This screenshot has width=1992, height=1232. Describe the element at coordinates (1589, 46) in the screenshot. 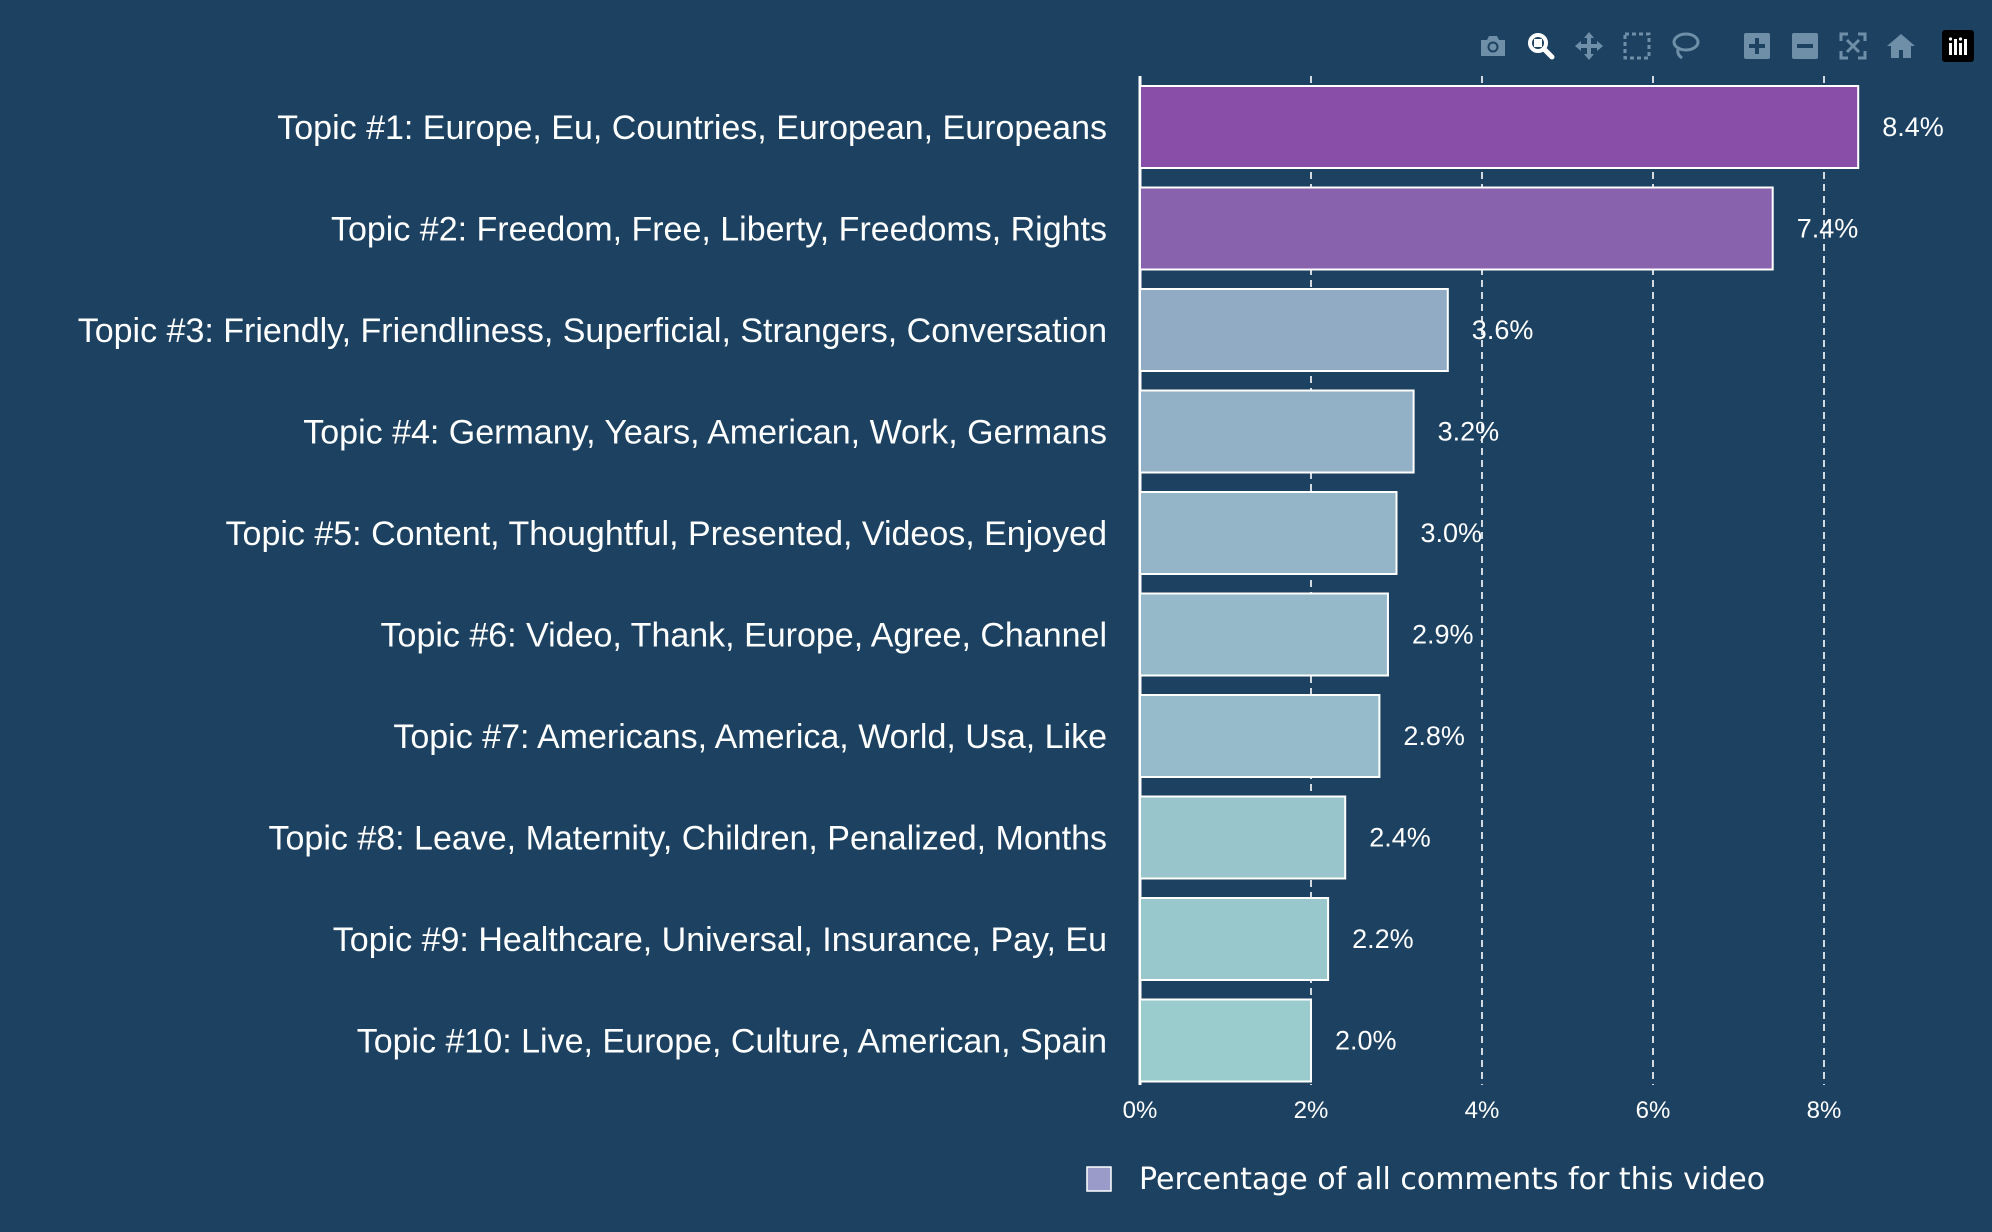

I see `pan-icon` at that location.